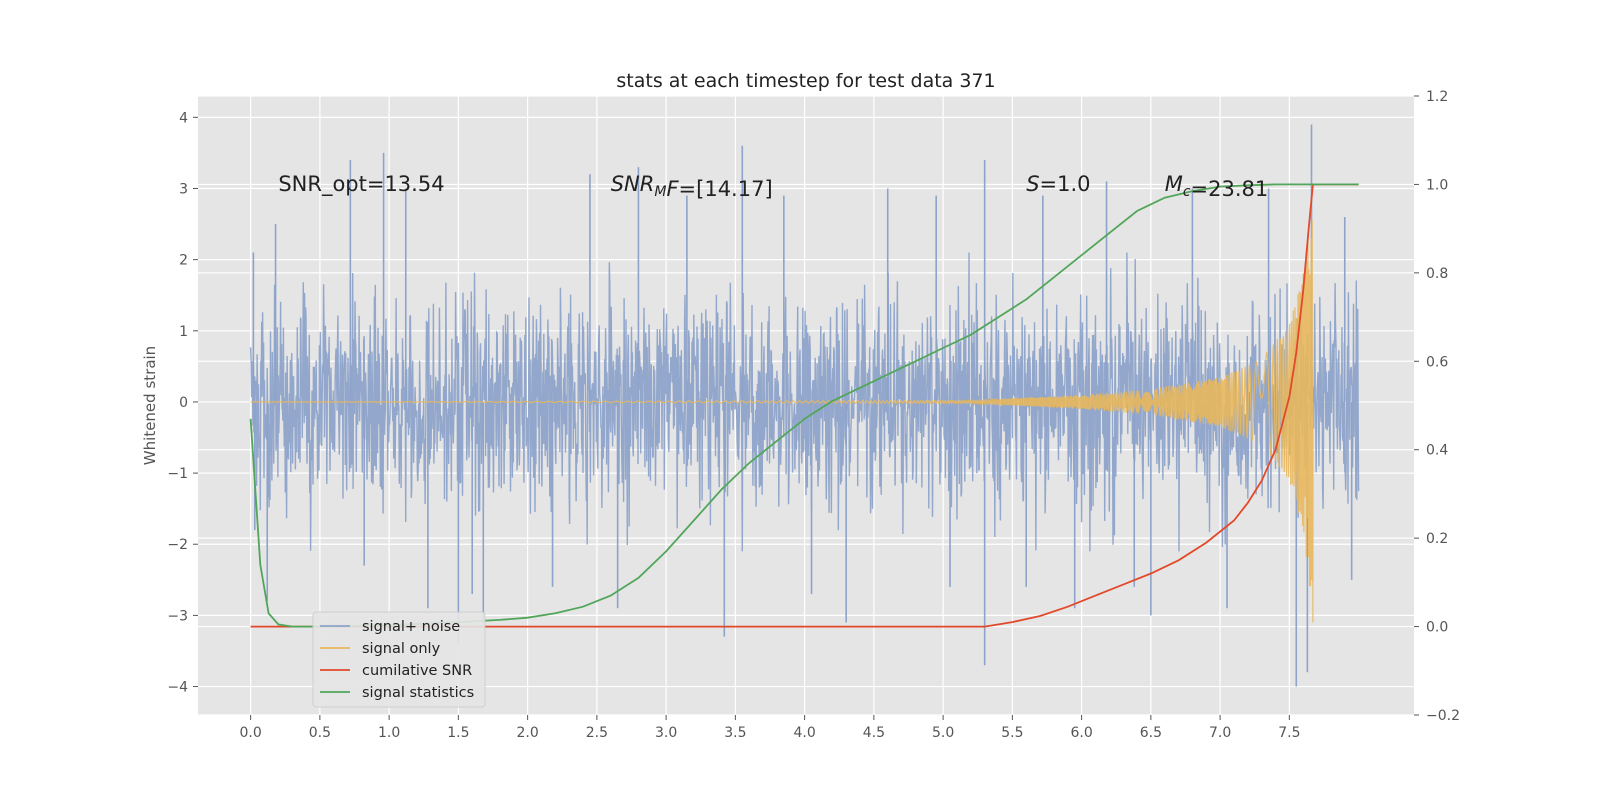 Image resolution: width=1600 pixels, height=800 pixels. Describe the element at coordinates (1437, 185) in the screenshot. I see `y2-tick-label: 1.0` at that location.